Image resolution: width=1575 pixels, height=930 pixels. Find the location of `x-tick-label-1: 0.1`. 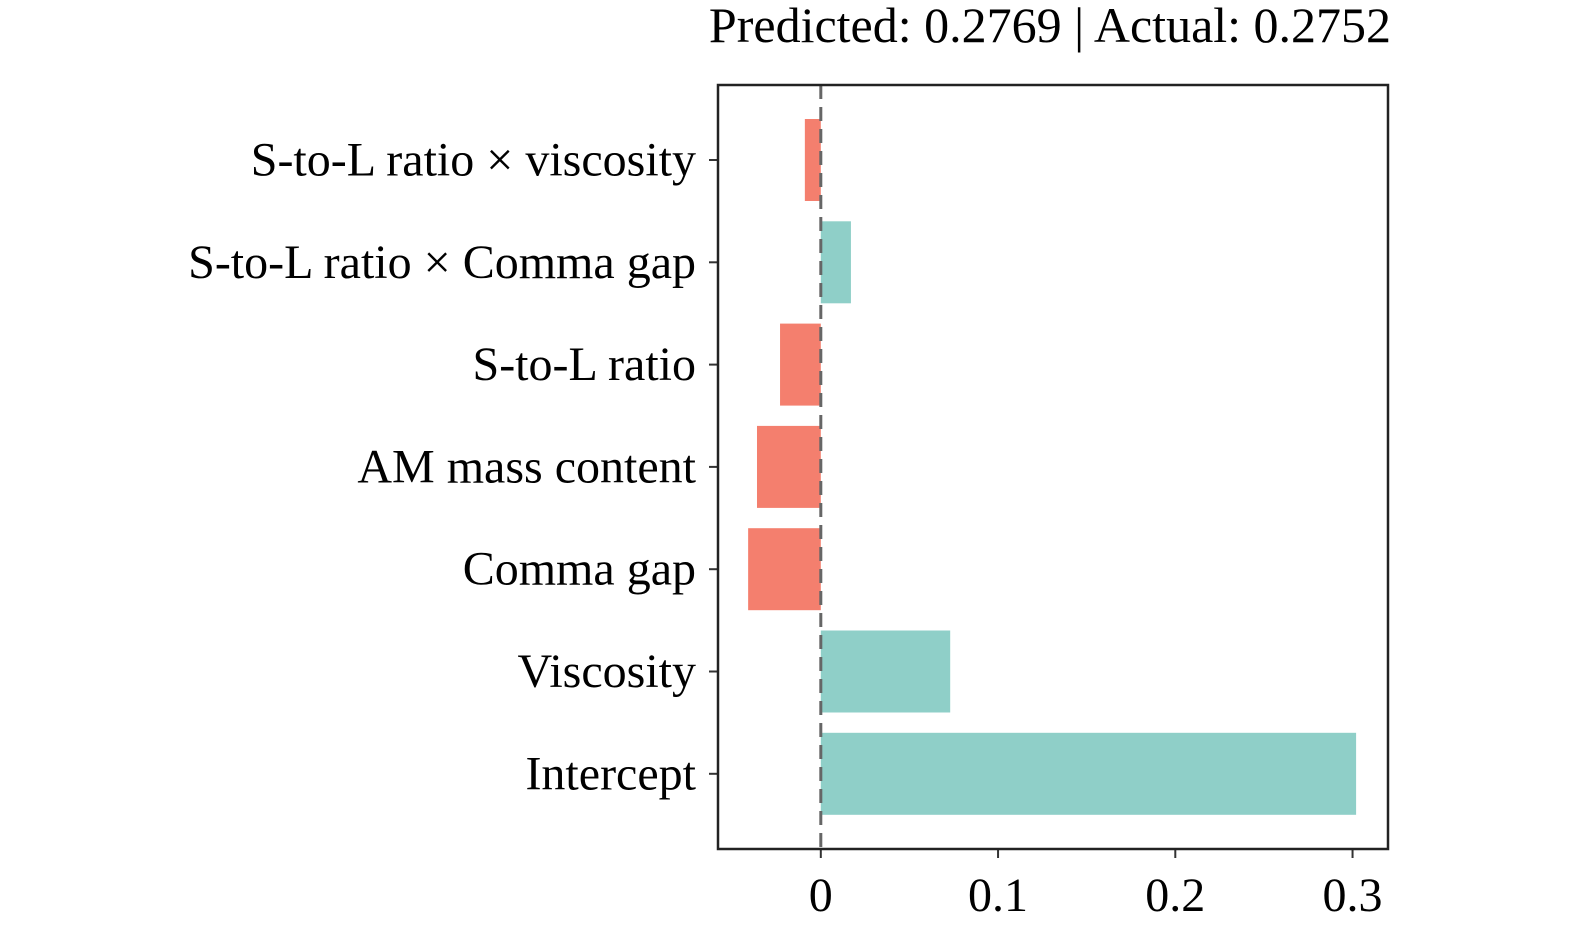

x-tick-label-1: 0.1 is located at coordinates (998, 895).